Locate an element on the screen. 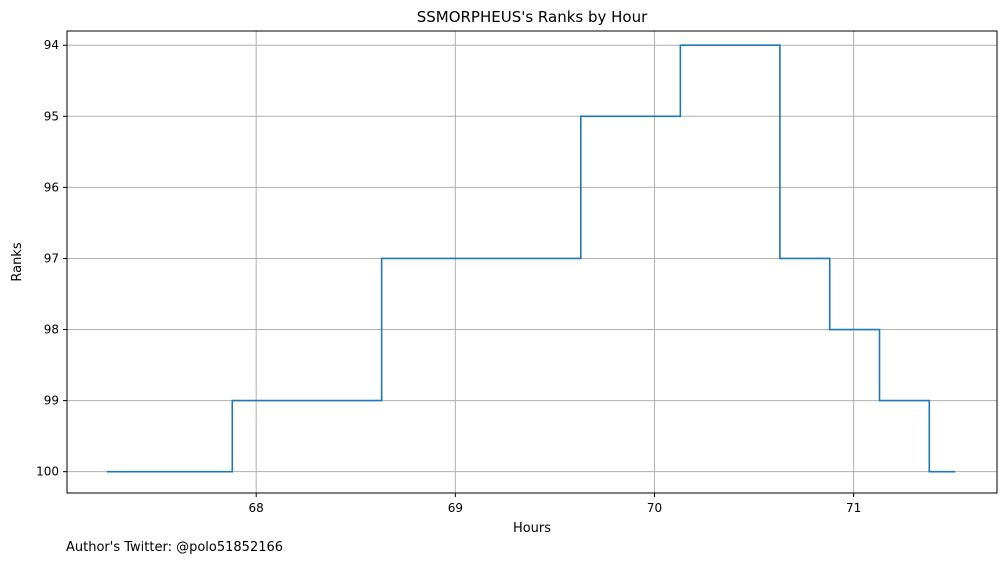  x-tick-label: 71 is located at coordinates (853, 508).